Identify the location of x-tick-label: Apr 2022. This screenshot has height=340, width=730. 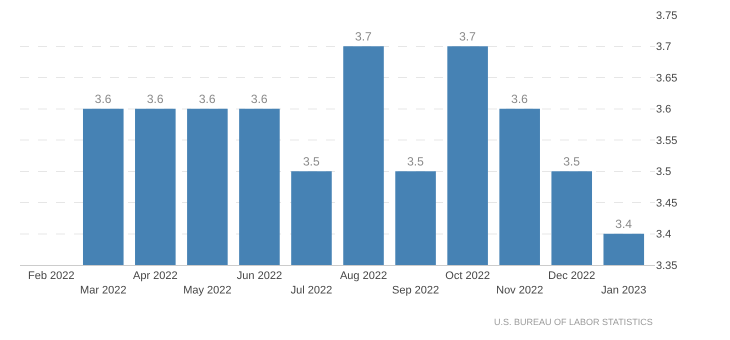
(155, 276).